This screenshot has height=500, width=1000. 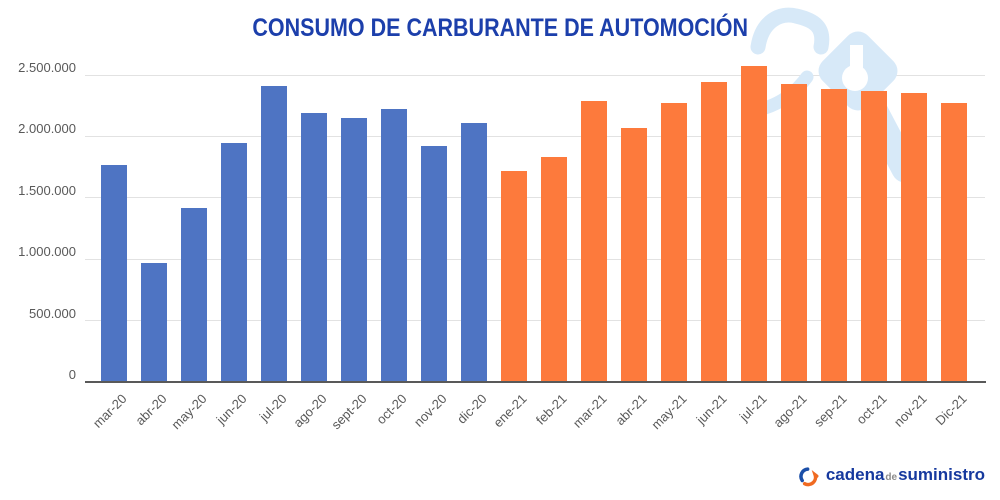 What do you see at coordinates (47, 252) in the screenshot?
I see `y-tick-label: 1.000.000` at bounding box center [47, 252].